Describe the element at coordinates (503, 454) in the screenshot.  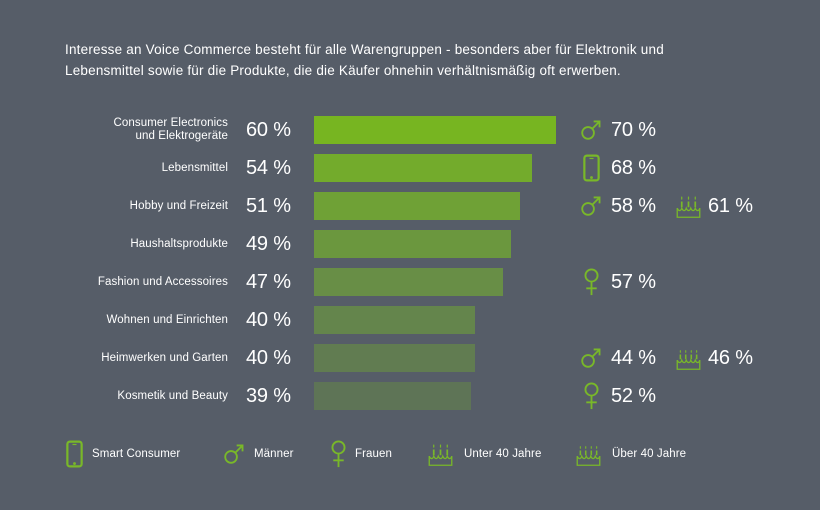
I see `legend-label: Unter 40 Jahre` at that location.